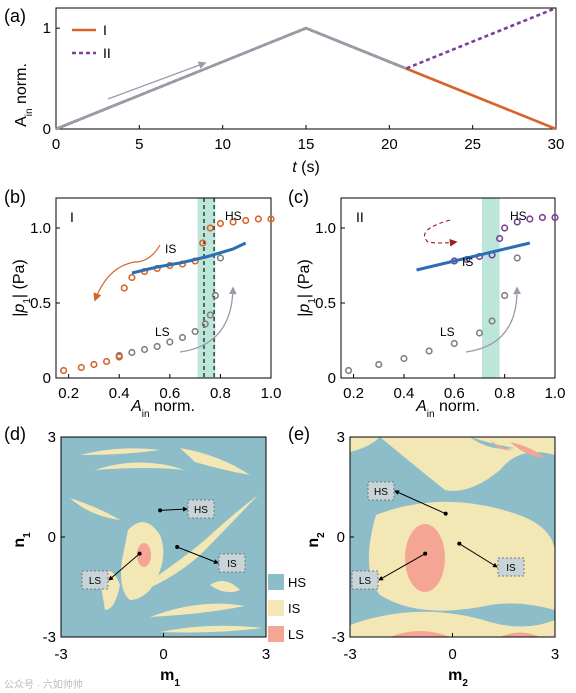 The height and width of the screenshot is (693, 576). I want to click on y-tick-label: 0.5, so click(325, 303).